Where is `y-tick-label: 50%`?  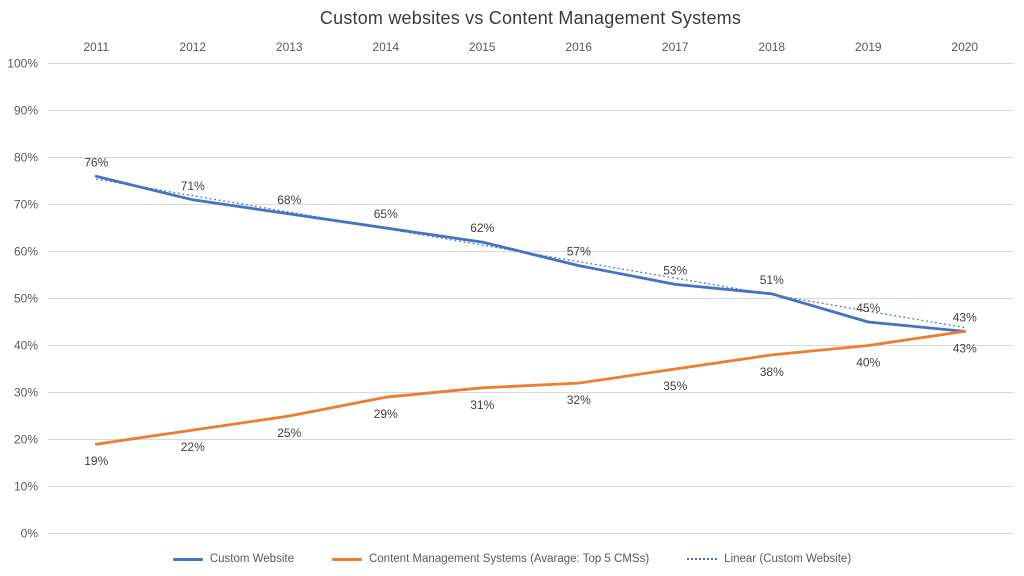 y-tick-label: 50% is located at coordinates (26, 299).